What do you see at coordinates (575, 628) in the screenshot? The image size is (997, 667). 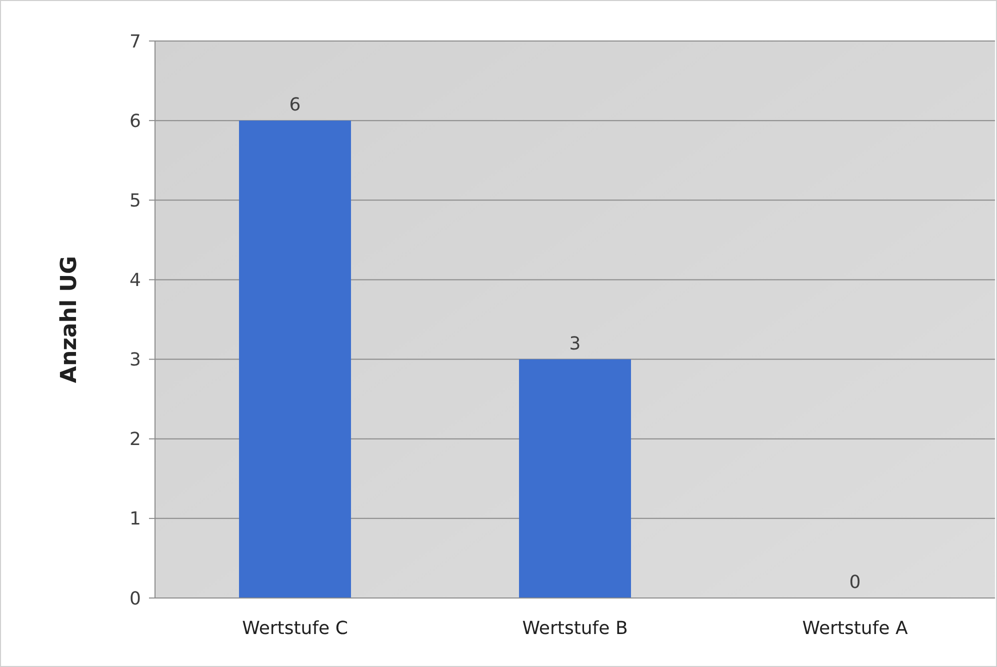 I see `x-tick-label: Wertstufe B` at bounding box center [575, 628].